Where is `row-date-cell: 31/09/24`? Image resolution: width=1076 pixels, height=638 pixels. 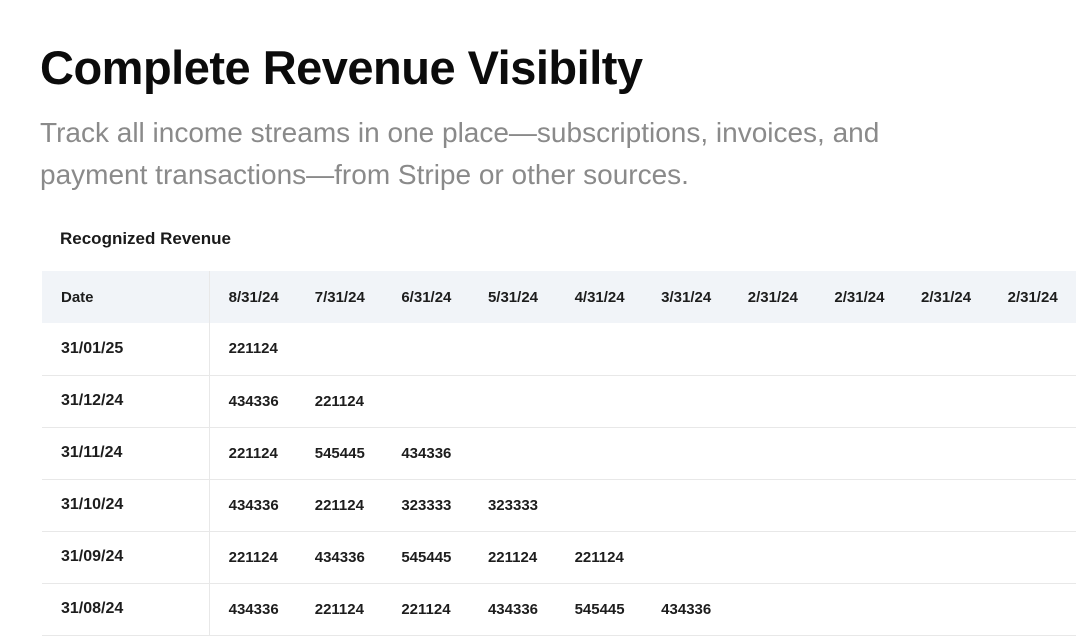 row-date-cell: 31/09/24 is located at coordinates (126, 557).